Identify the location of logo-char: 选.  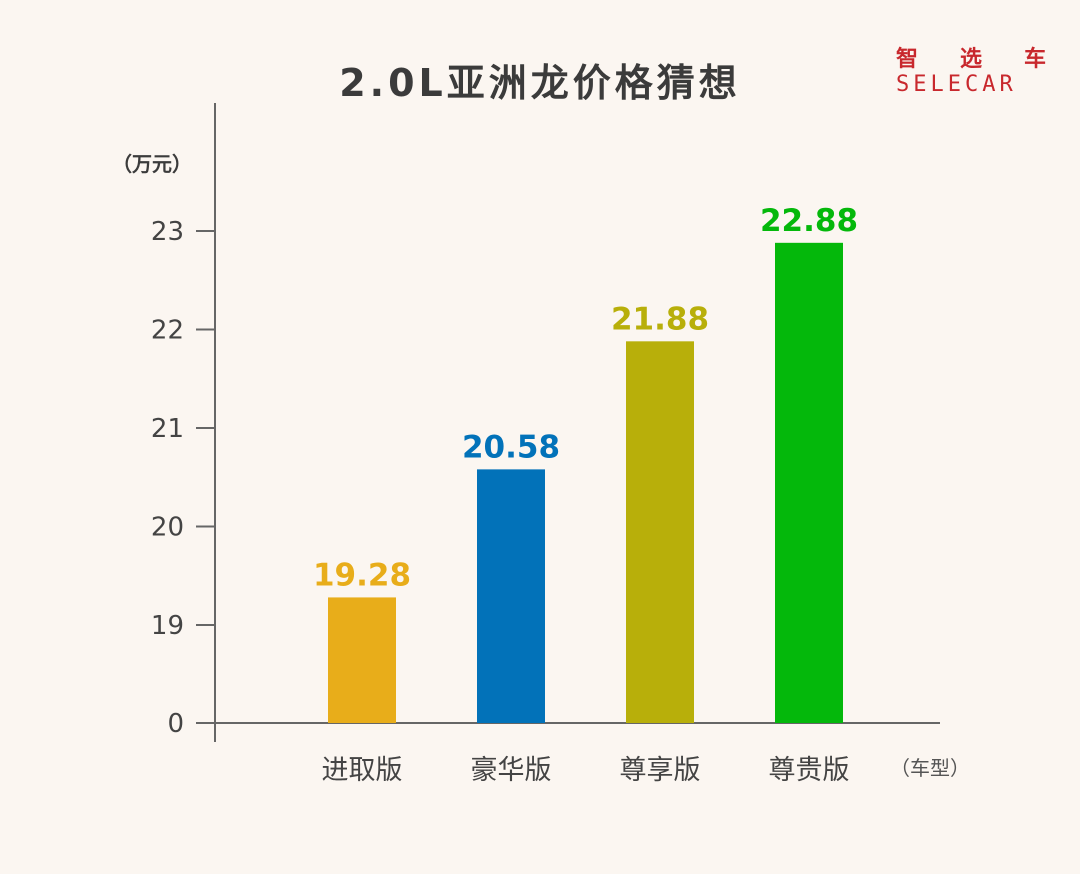
(970, 59).